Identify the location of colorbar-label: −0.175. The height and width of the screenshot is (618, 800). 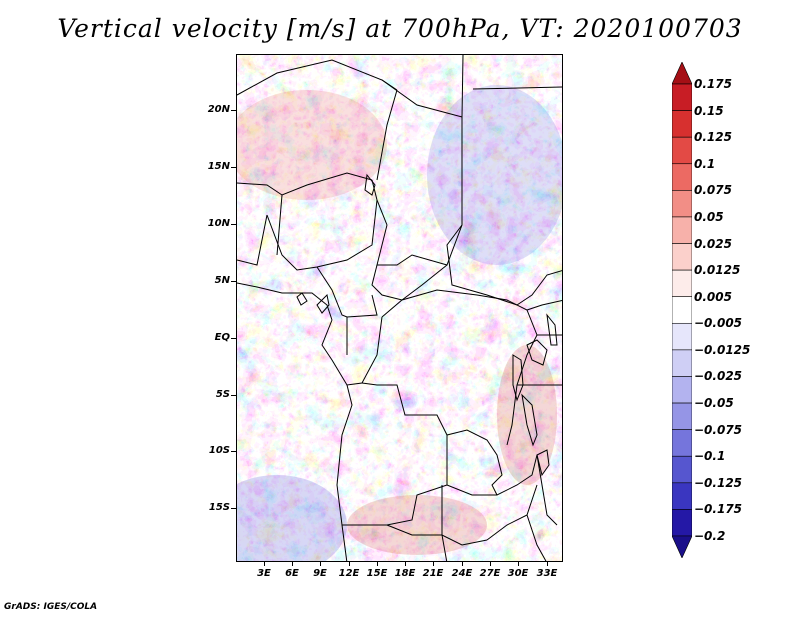
(718, 509).